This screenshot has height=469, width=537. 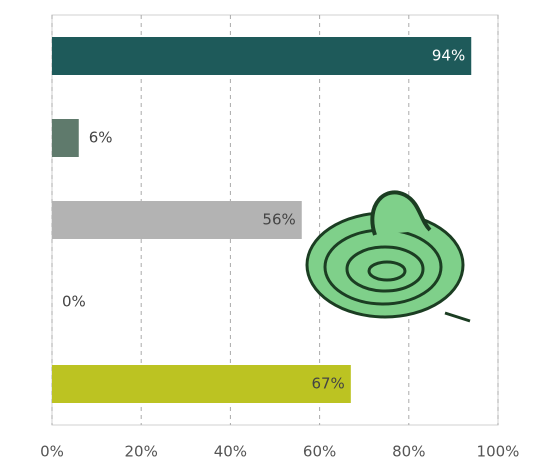 What do you see at coordinates (52, 452) in the screenshot?
I see `x-tick-label: 0%` at bounding box center [52, 452].